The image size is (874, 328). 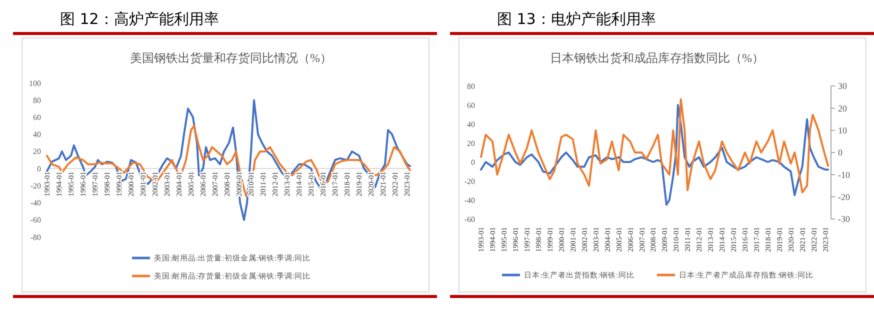 I want to click on chart-title: 图 13：电炉产能利用率, so click(x=576, y=19).